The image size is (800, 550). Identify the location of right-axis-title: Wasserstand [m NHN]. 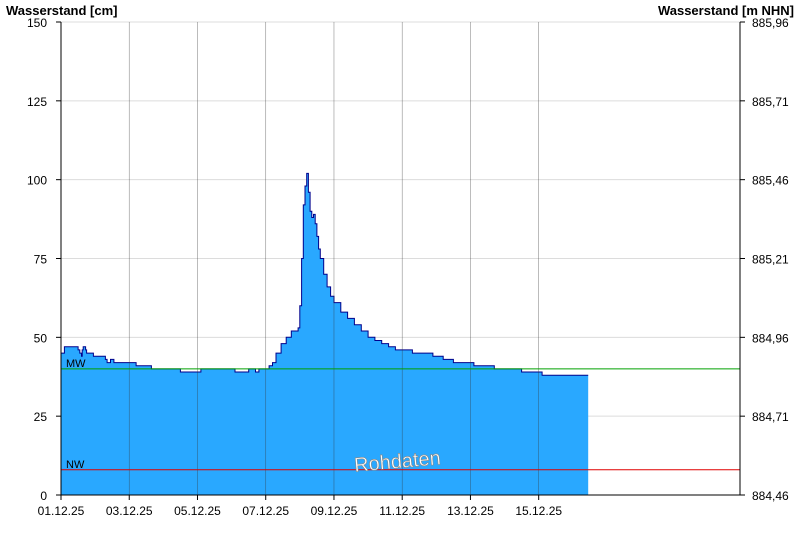
(725, 10).